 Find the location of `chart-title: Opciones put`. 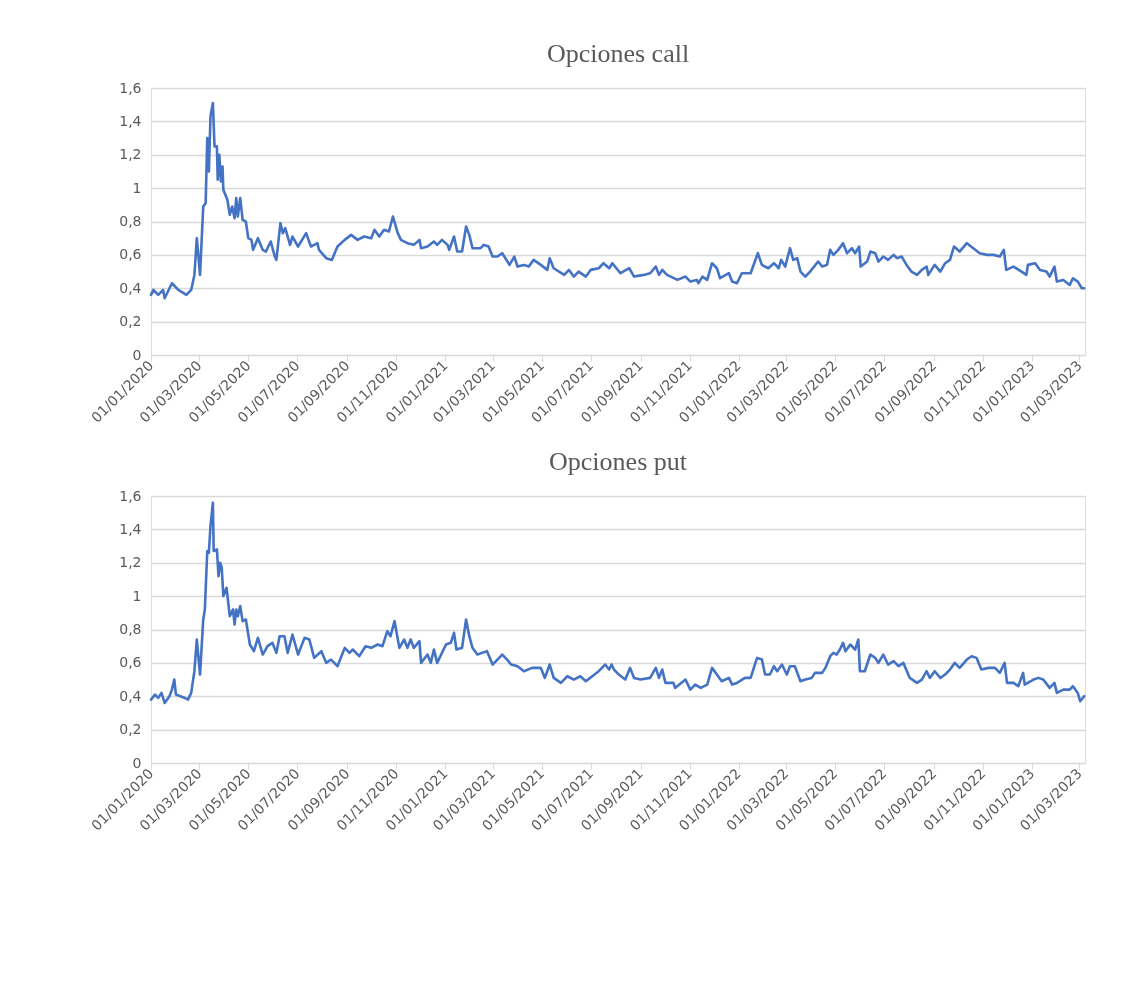

chart-title: Opciones put is located at coordinates (618, 461).